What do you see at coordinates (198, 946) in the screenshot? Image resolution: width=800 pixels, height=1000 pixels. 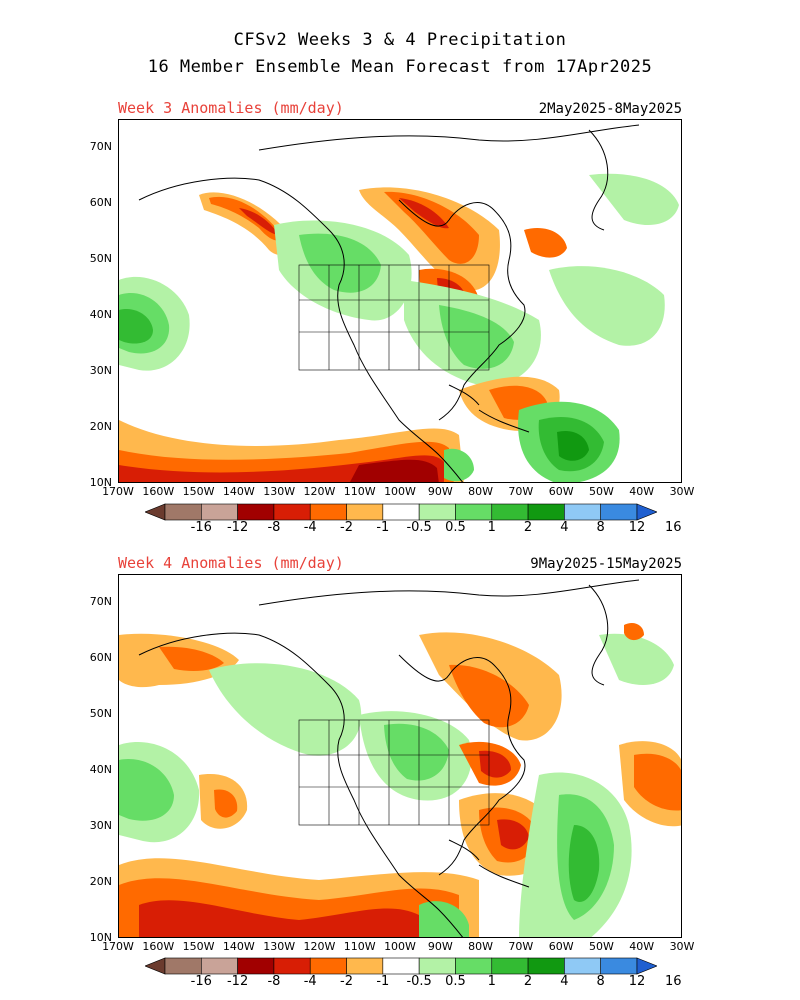 I see `lon-label: 150W` at bounding box center [198, 946].